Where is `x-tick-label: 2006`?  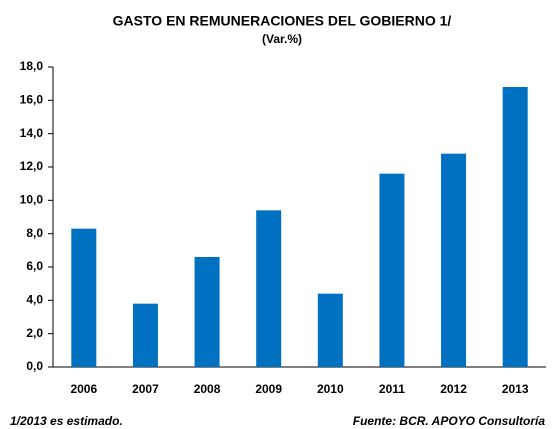
x-tick-label: 2006 is located at coordinates (83, 389).